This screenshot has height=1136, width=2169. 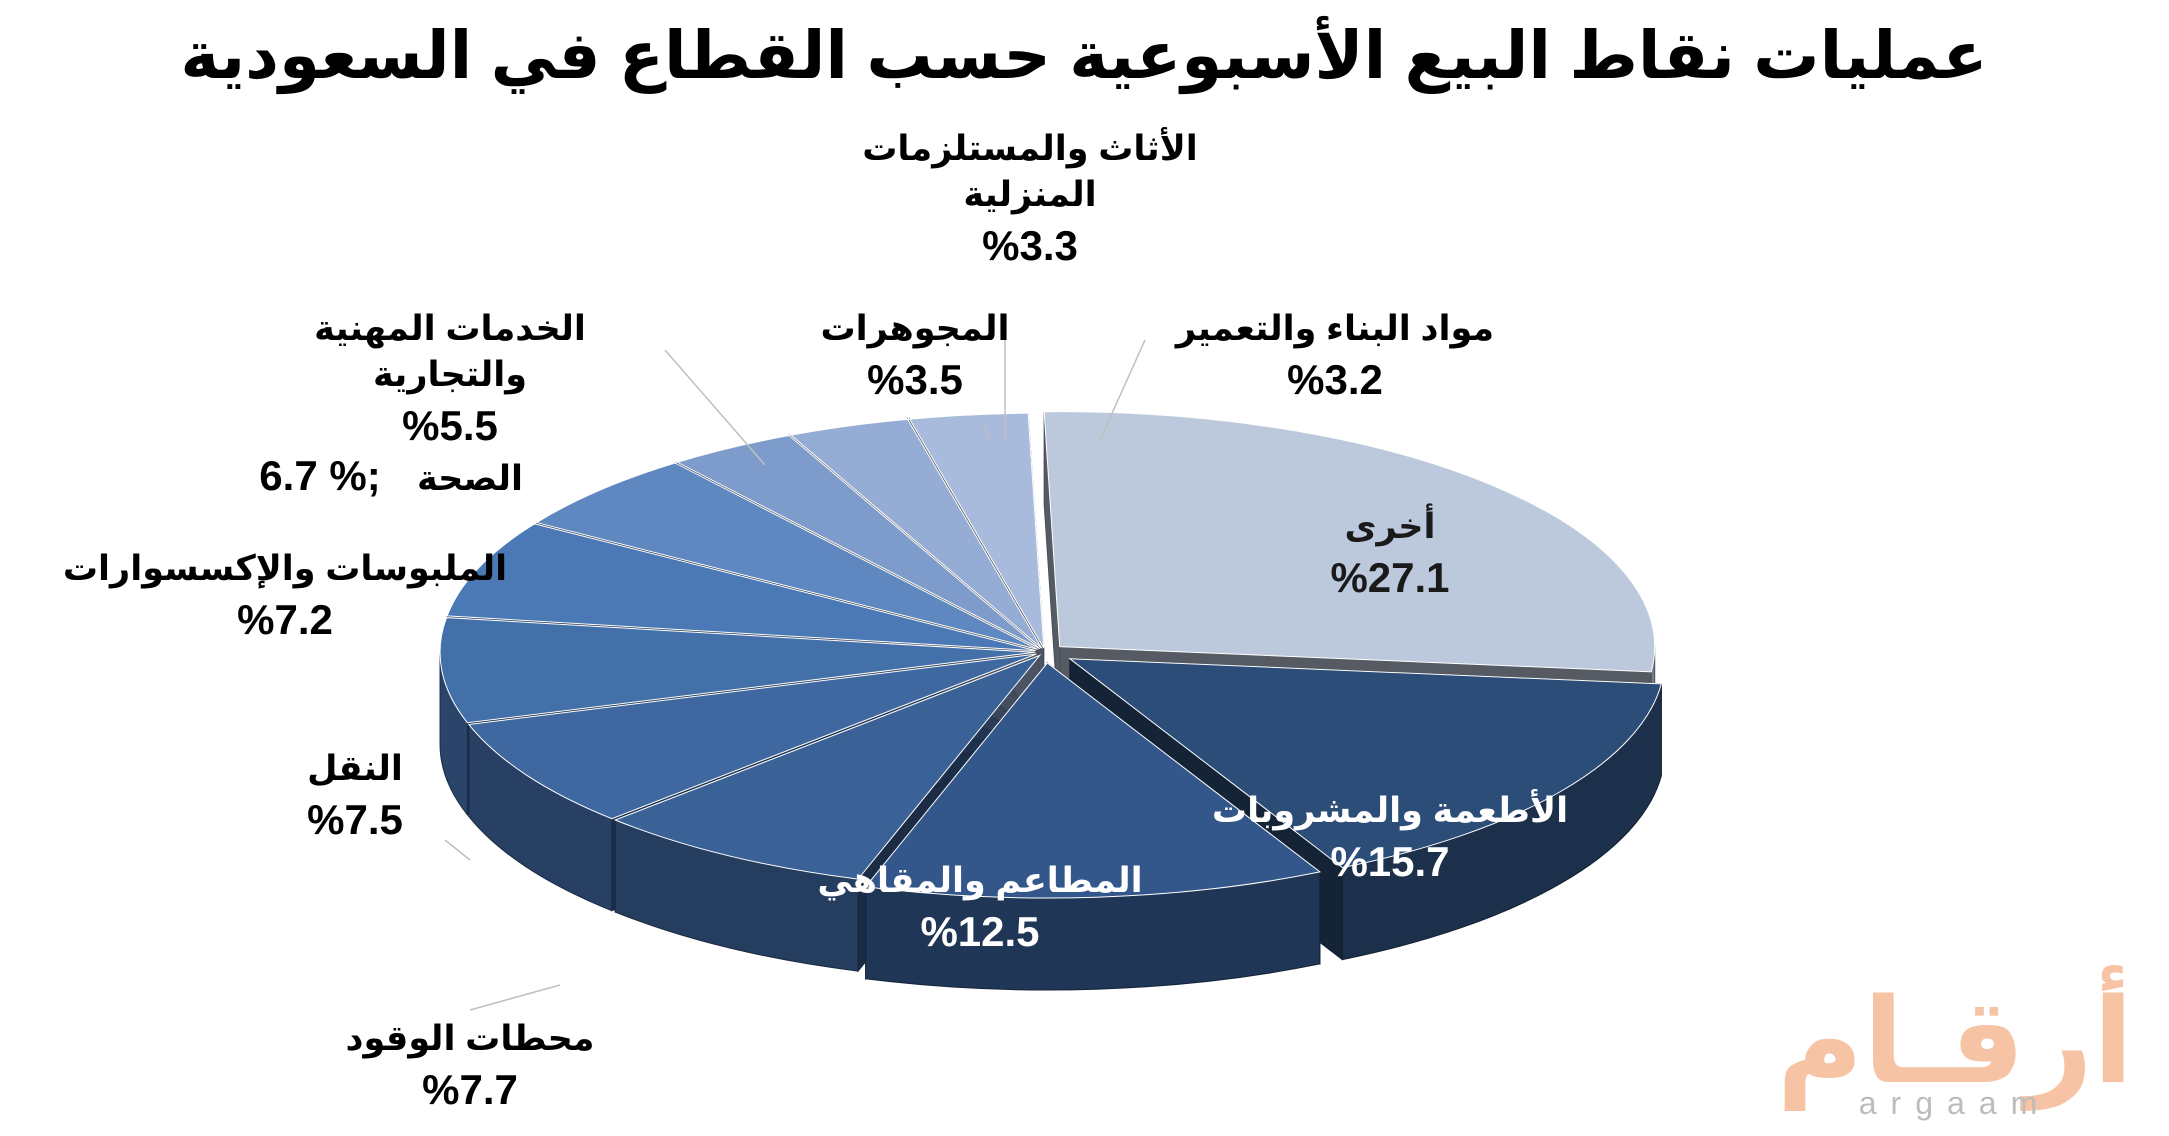 I want to click on slice-6-label: الملبوسات والإكسسوارات %7.2, so click(x=285, y=596).